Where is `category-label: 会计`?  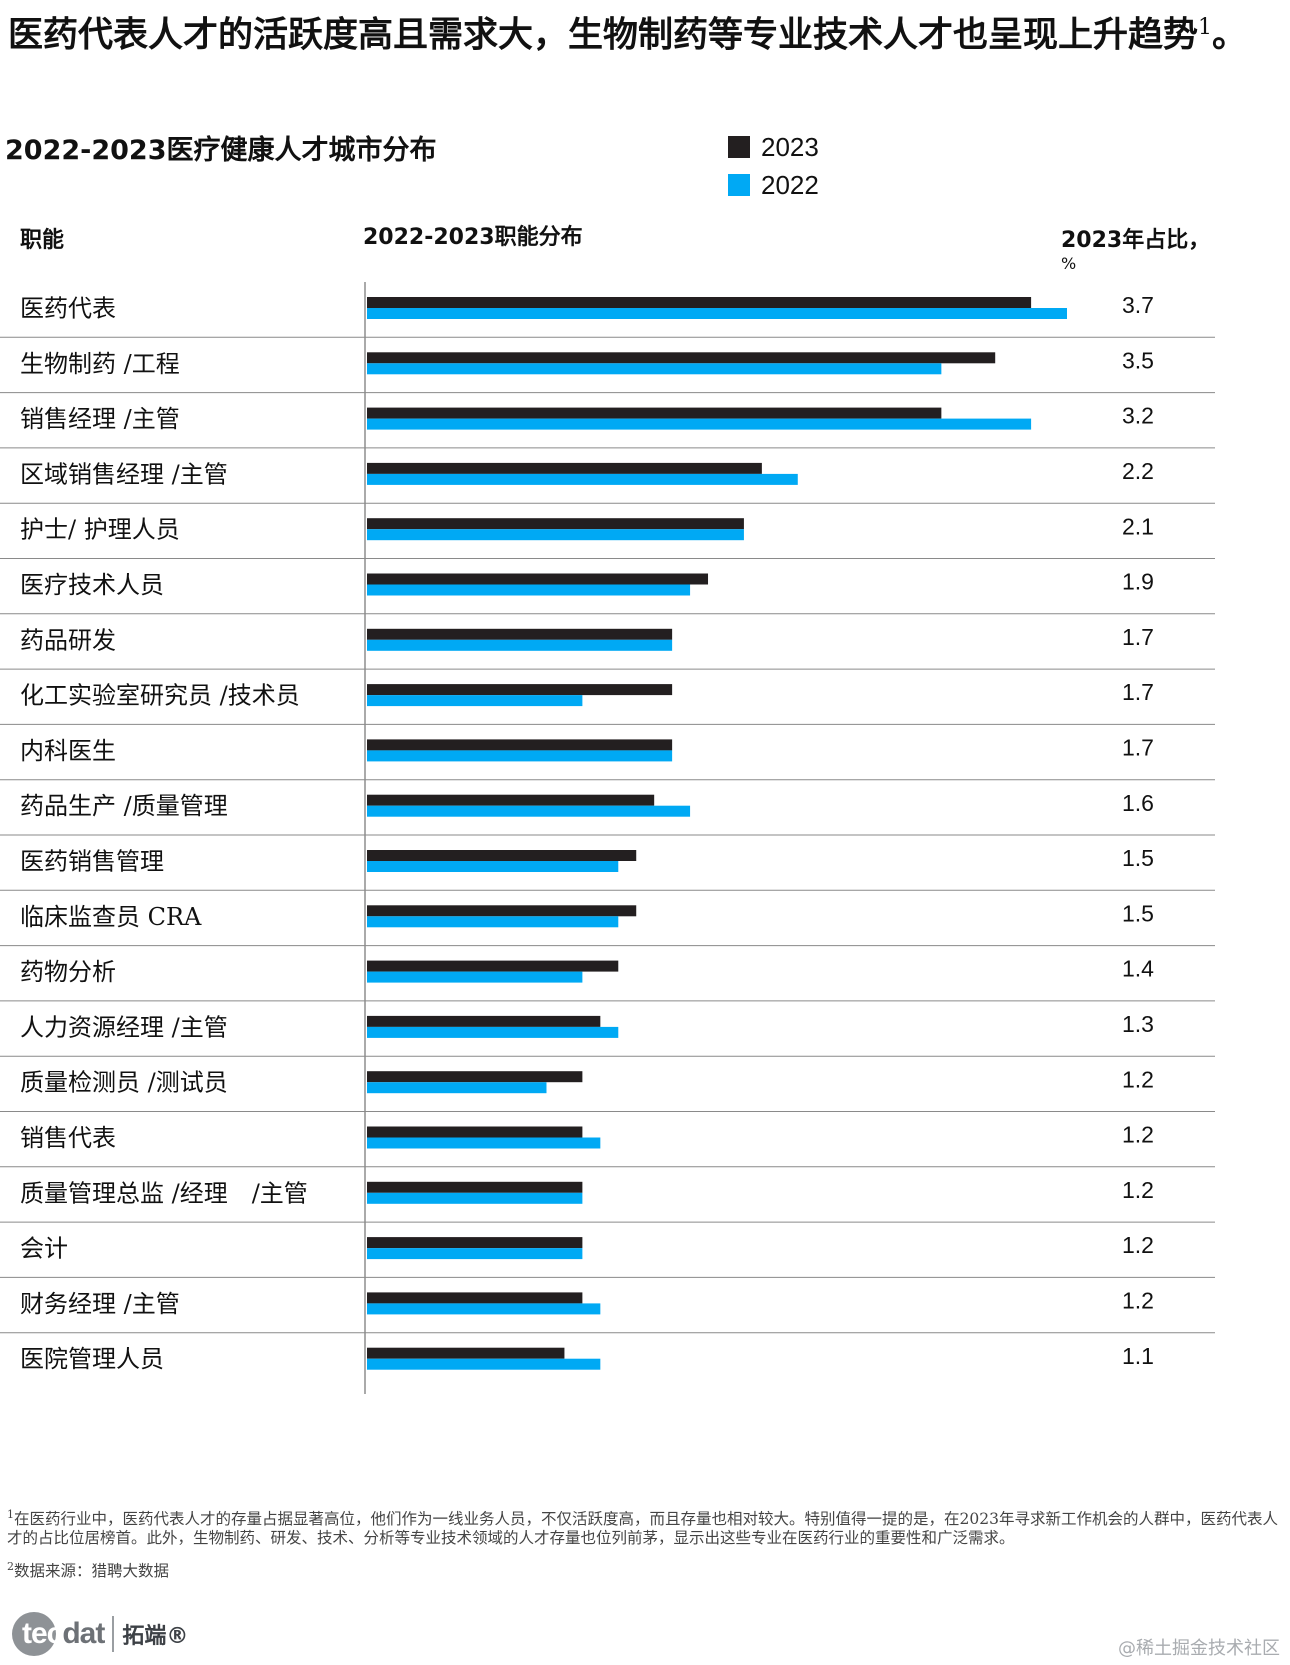 category-label: 会计 is located at coordinates (44, 1249).